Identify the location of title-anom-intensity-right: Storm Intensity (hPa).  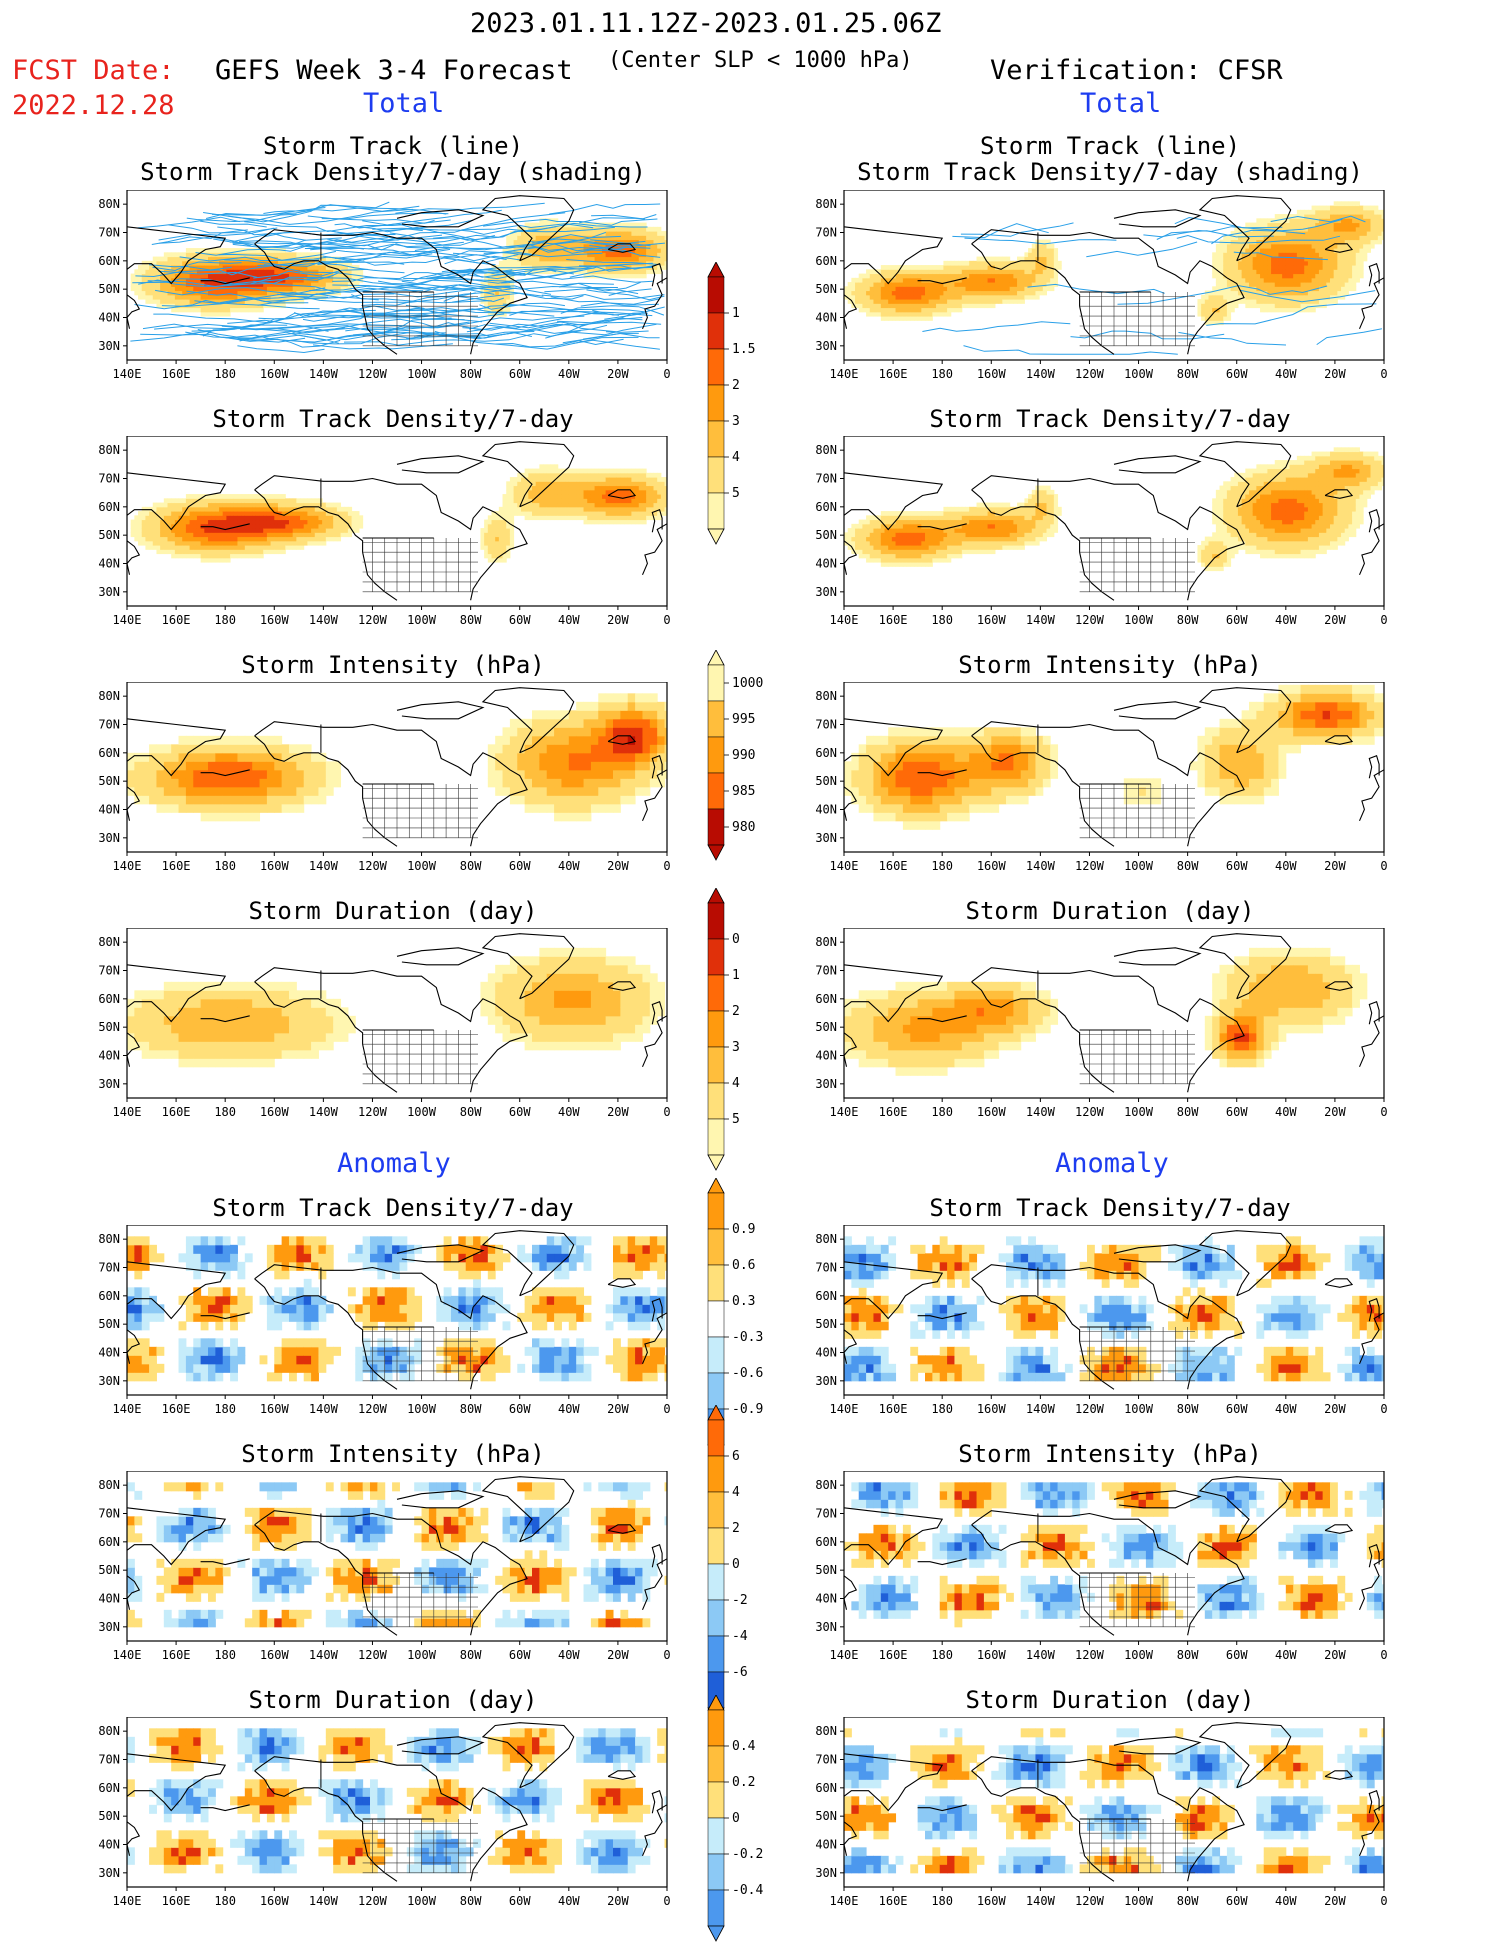
(1110, 1454).